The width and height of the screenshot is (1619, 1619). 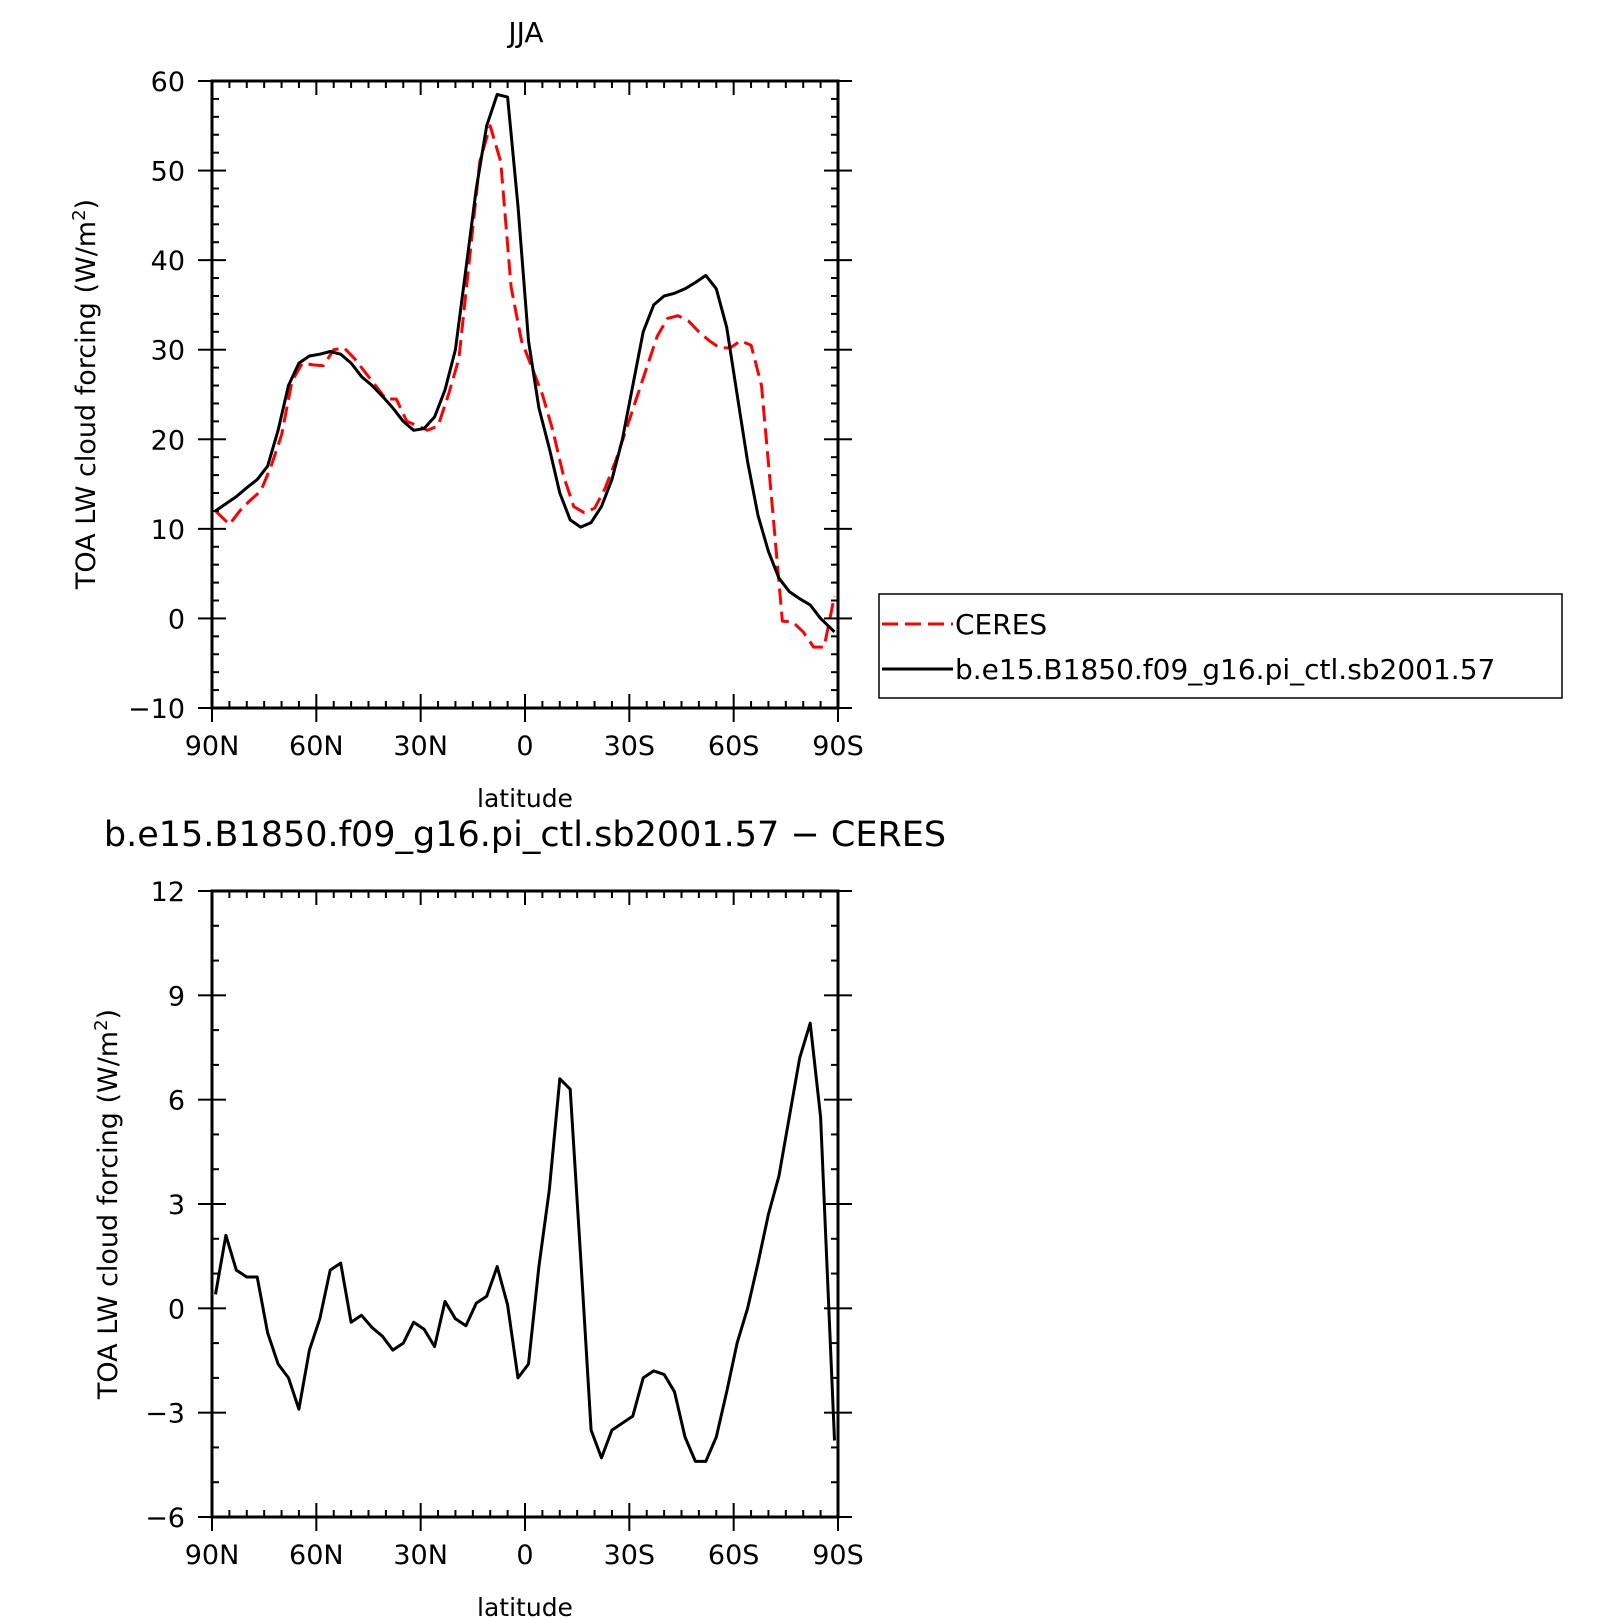 I want to click on top-series-line-model, so click(x=525, y=362).